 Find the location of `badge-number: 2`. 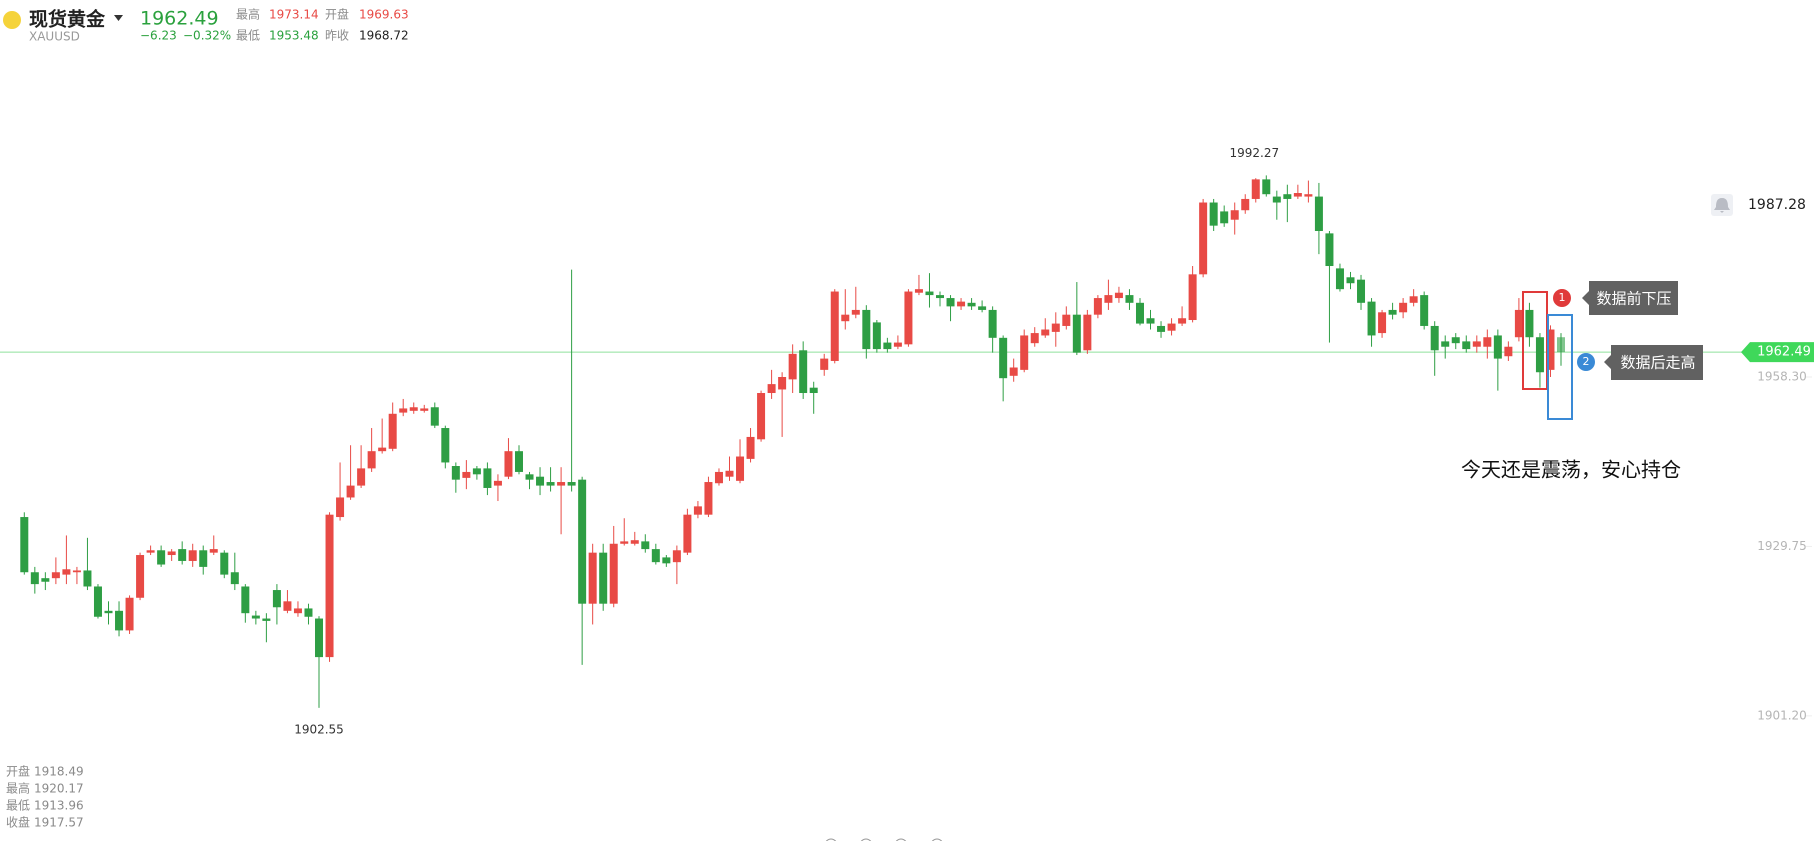

badge-number: 2 is located at coordinates (1586, 361).